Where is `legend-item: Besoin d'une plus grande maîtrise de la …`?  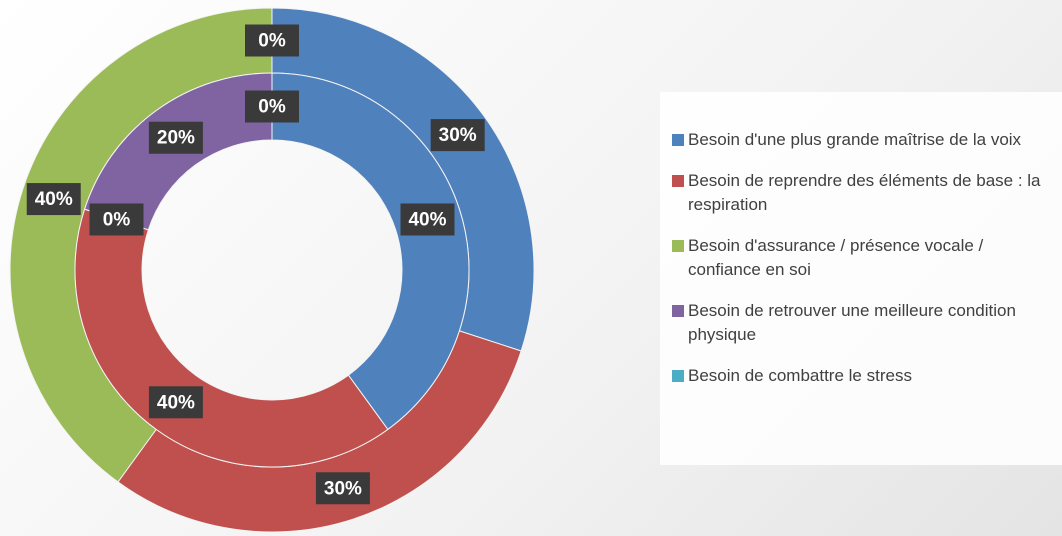 legend-item: Besoin d'une plus grande maîtrise de la … is located at coordinates (867, 140).